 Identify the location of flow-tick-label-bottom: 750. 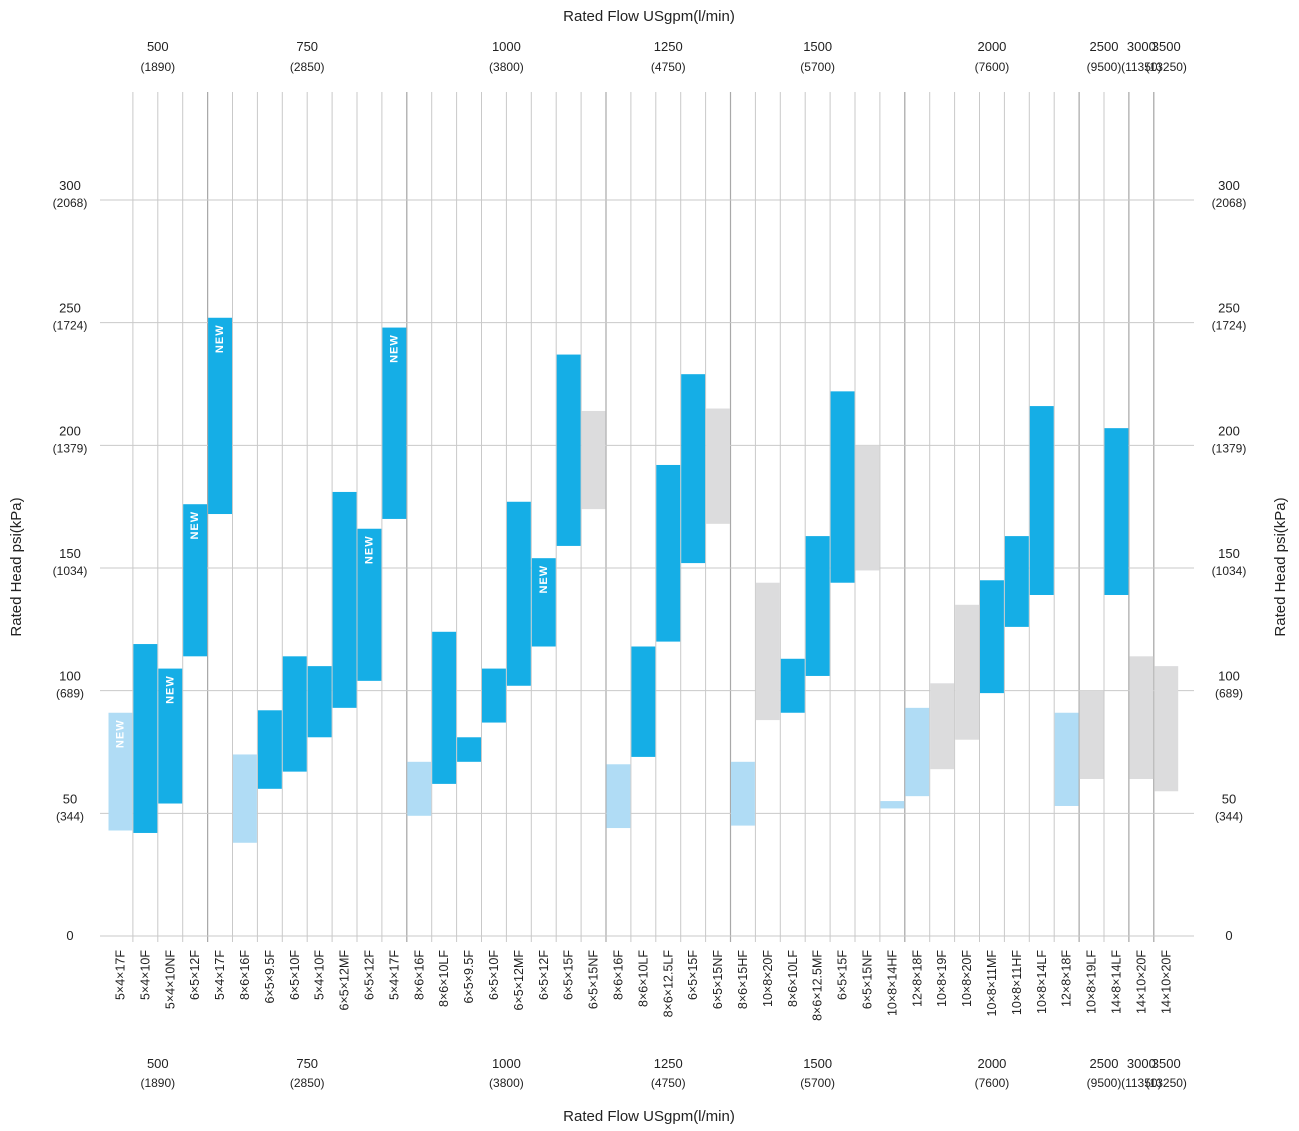
(307, 1063).